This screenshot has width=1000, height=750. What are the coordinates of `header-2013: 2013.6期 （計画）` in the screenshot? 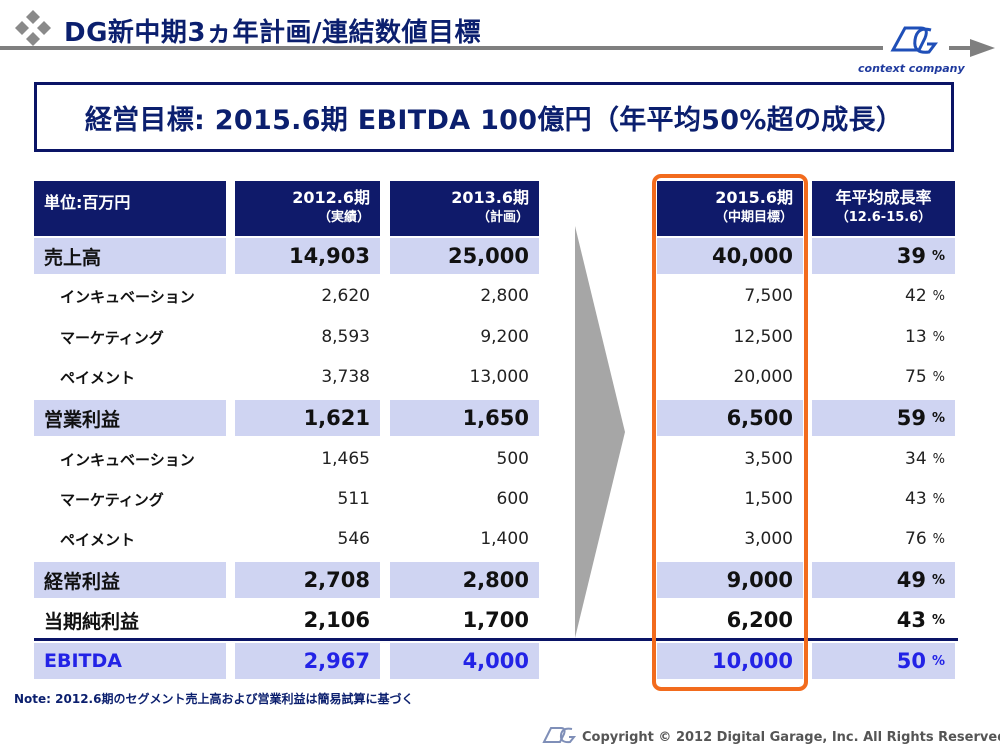 It's located at (464, 208).